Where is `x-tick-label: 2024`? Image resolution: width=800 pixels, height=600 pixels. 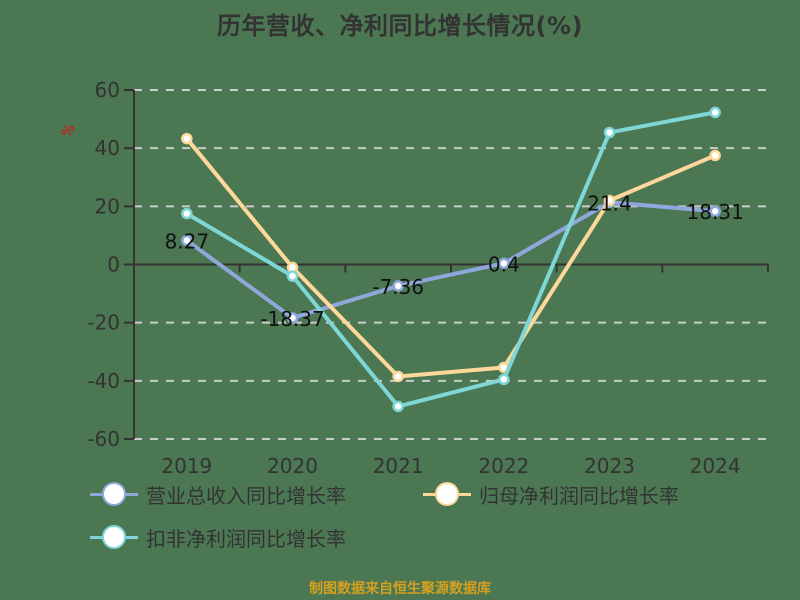 x-tick-label: 2024 is located at coordinates (715, 466).